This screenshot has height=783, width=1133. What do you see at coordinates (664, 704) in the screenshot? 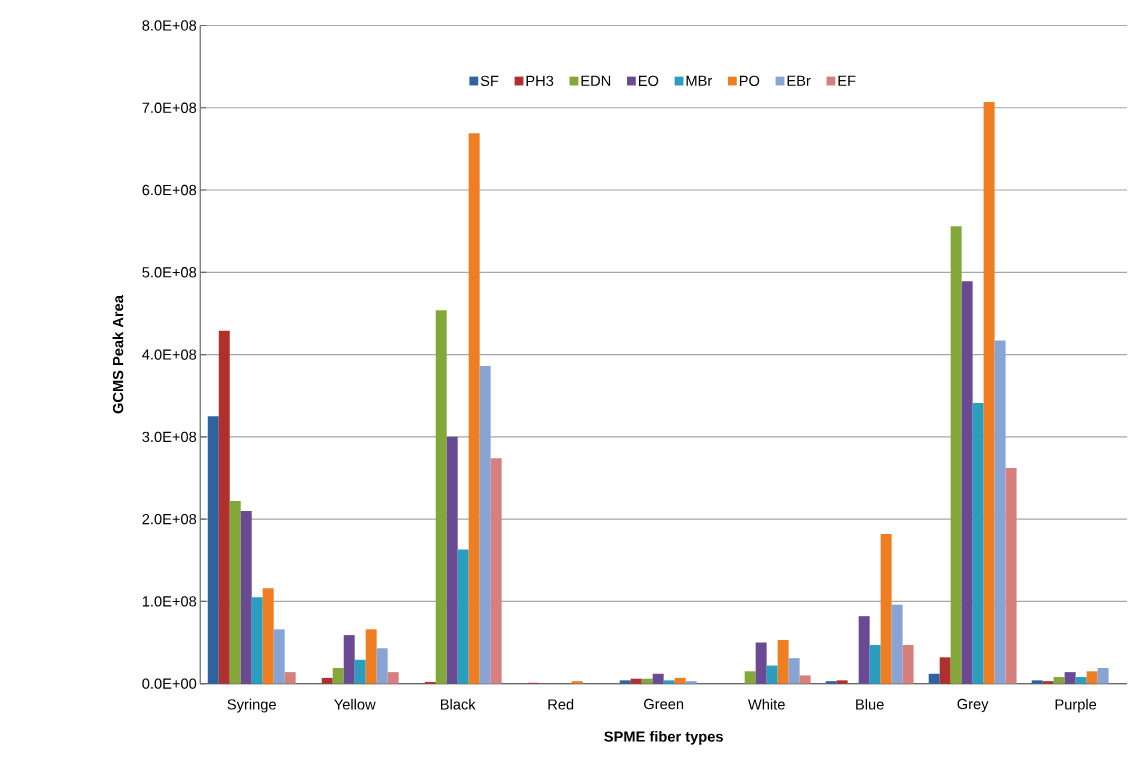
I see `x-tick-label: Green` at bounding box center [664, 704].